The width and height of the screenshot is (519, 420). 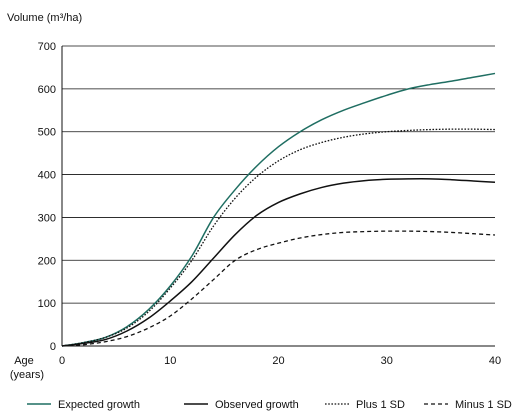 I want to click on y-tick-label-0: 0, so click(x=53, y=347).